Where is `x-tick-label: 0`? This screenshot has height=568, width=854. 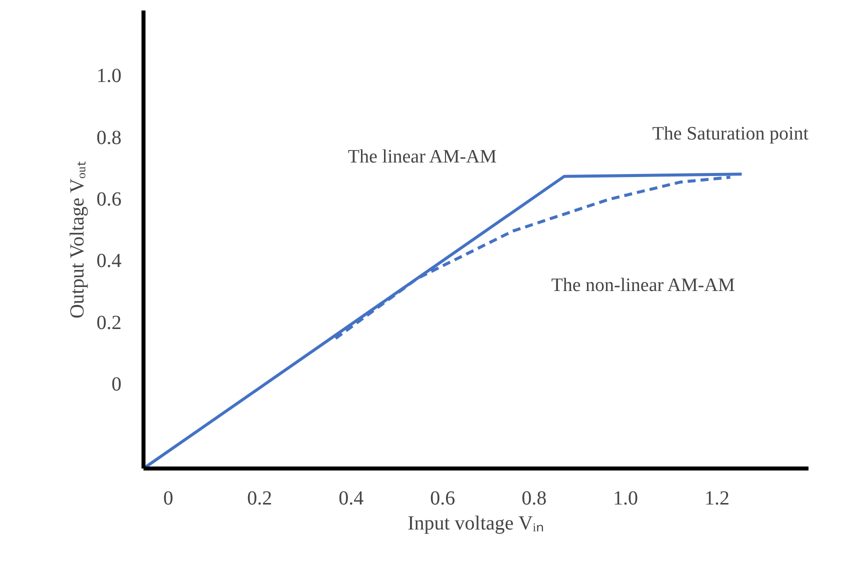
x-tick-label: 0 is located at coordinates (168, 499).